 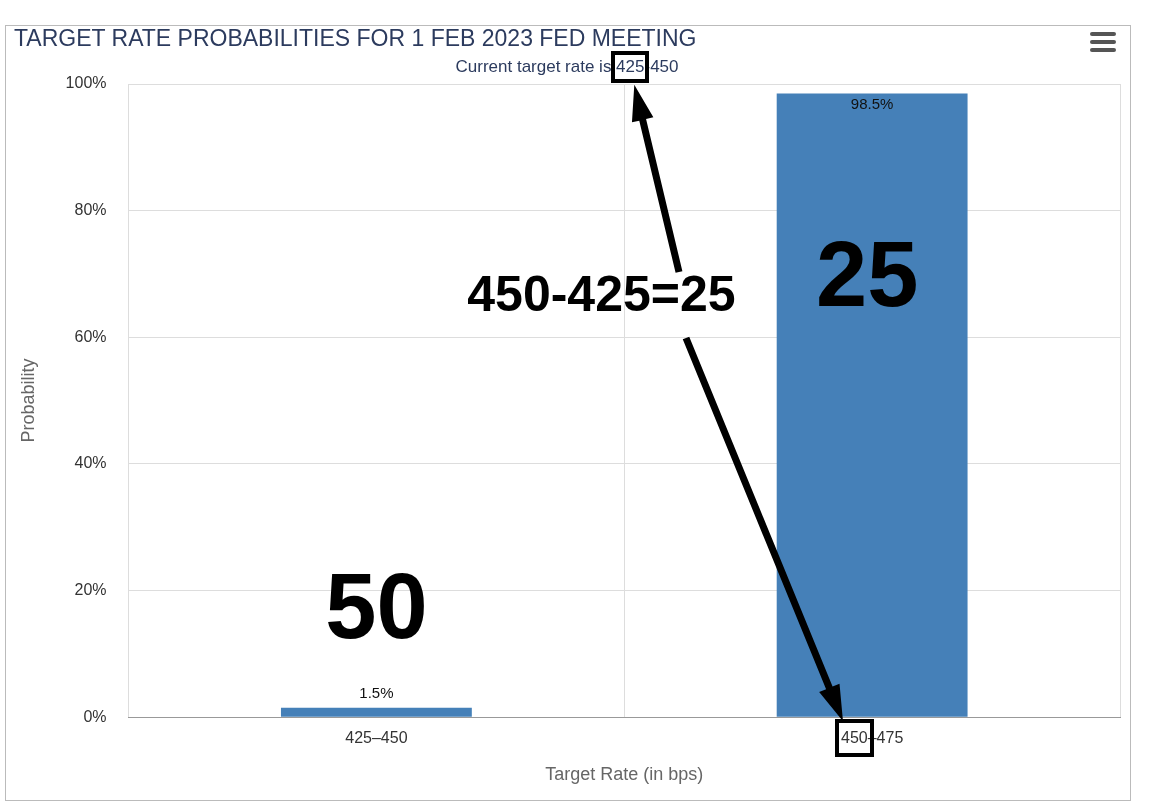 I want to click on annotation: 450-425=25, so click(x=601, y=294).